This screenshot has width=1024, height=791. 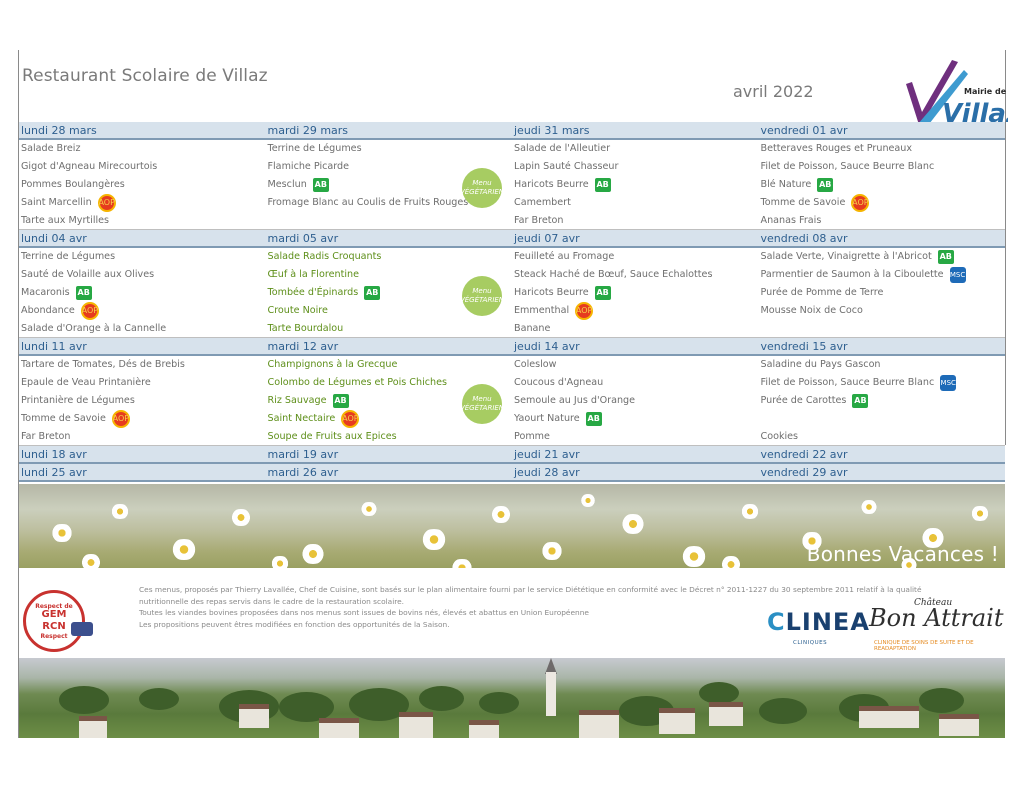 I want to click on dish-text: Gigot d'Agneau Mirecourtois, so click(x=89, y=166).